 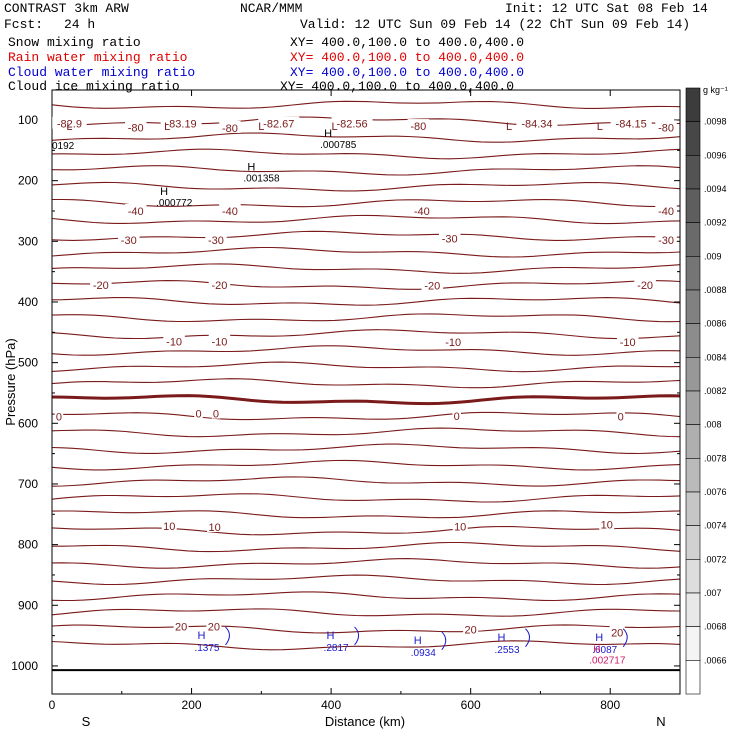 I want to click on colorbar-unit: g kg⁻¹, so click(x=715, y=90).